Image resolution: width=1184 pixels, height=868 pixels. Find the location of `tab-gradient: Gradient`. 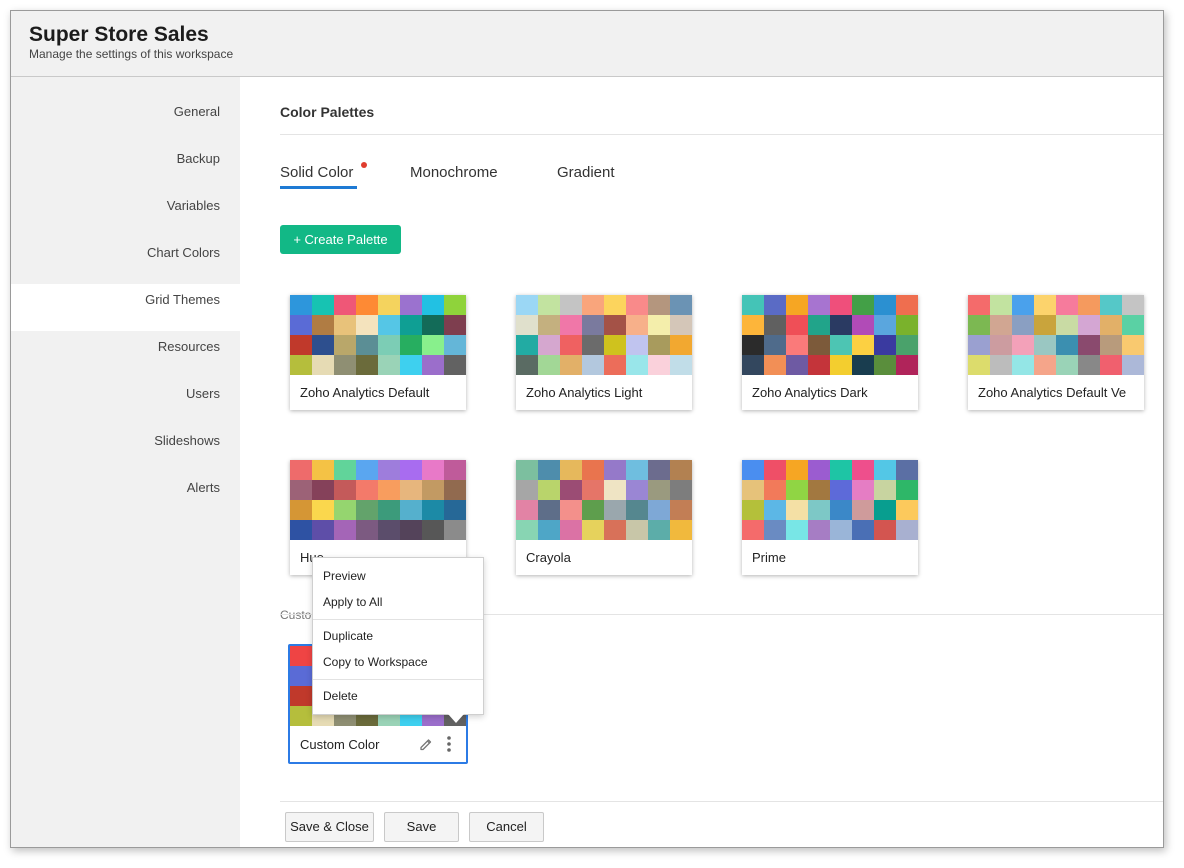

tab-gradient: Gradient is located at coordinates (586, 172).